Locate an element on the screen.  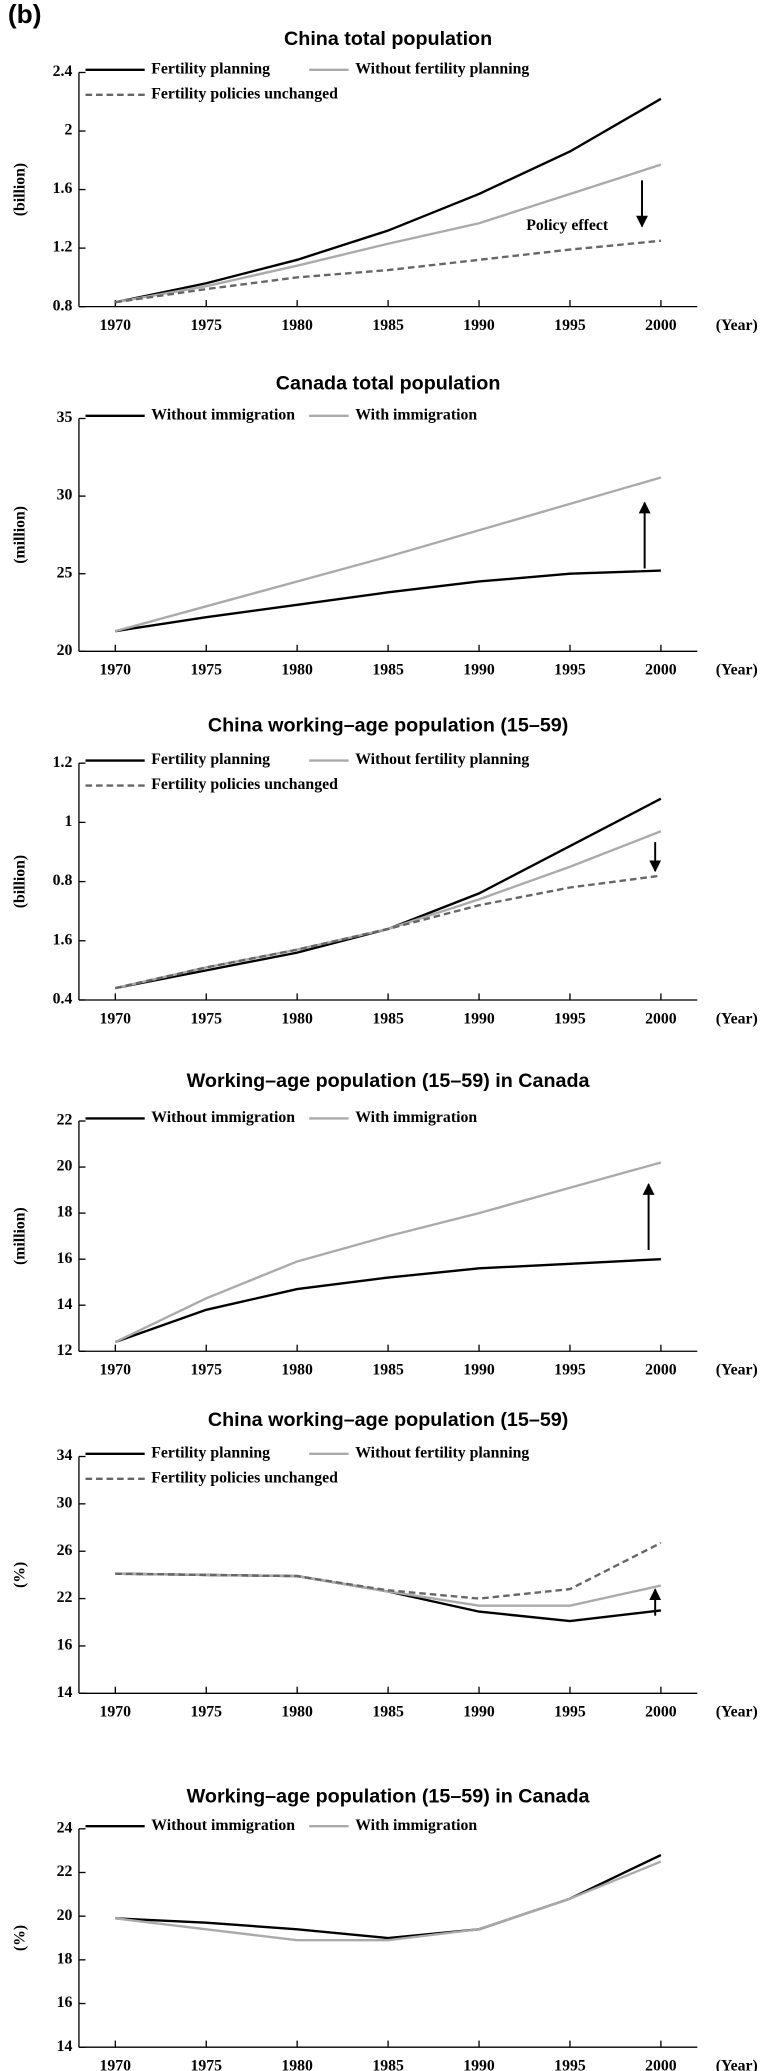
y-tick-label: 1.2 is located at coordinates (63, 762).